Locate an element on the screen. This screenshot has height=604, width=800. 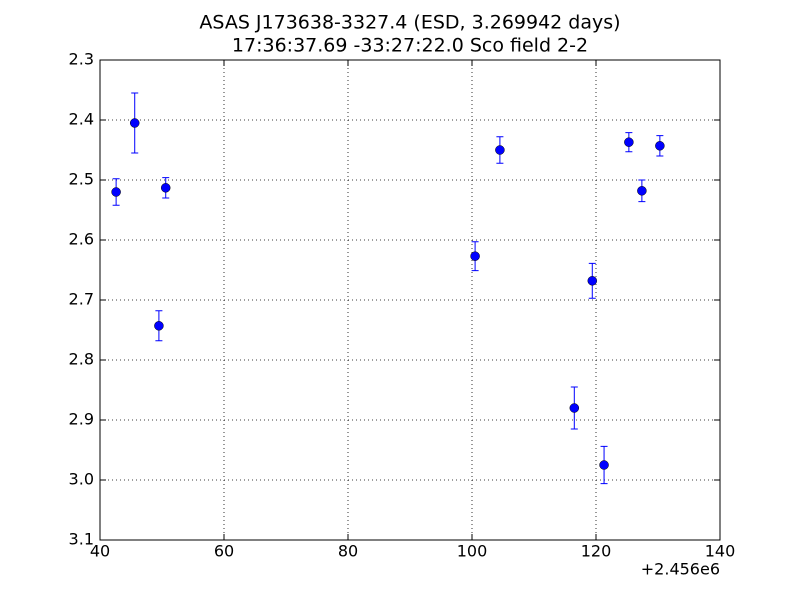
chart-subtitle: 17:36:37.69 -33:27:22.0 Sco field 2-2 is located at coordinates (410, 46).